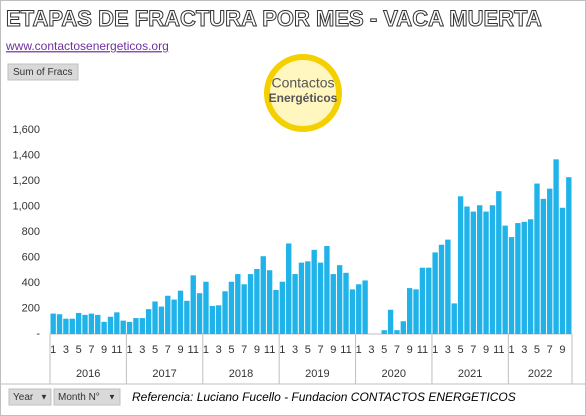 This screenshot has width=586, height=416. What do you see at coordinates (31, 283) in the screenshot?
I see `y-tick-label: 400` at bounding box center [31, 283].